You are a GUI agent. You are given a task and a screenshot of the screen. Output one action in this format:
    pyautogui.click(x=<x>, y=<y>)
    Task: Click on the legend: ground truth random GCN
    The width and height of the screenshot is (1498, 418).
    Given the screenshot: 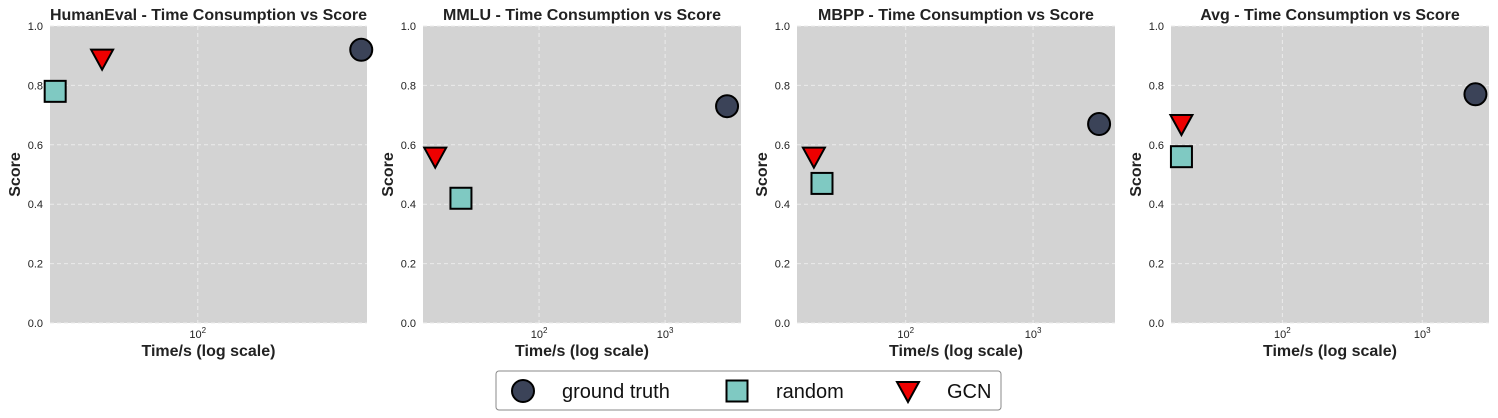 What is the action you would take?
    pyautogui.click(x=748, y=390)
    